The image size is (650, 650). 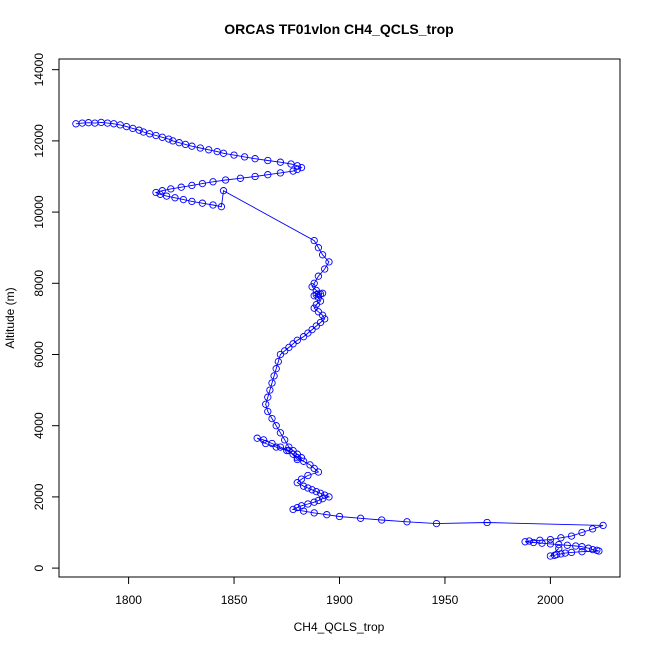 What do you see at coordinates (39, 567) in the screenshot?
I see `y-tick-label: 0` at bounding box center [39, 567].